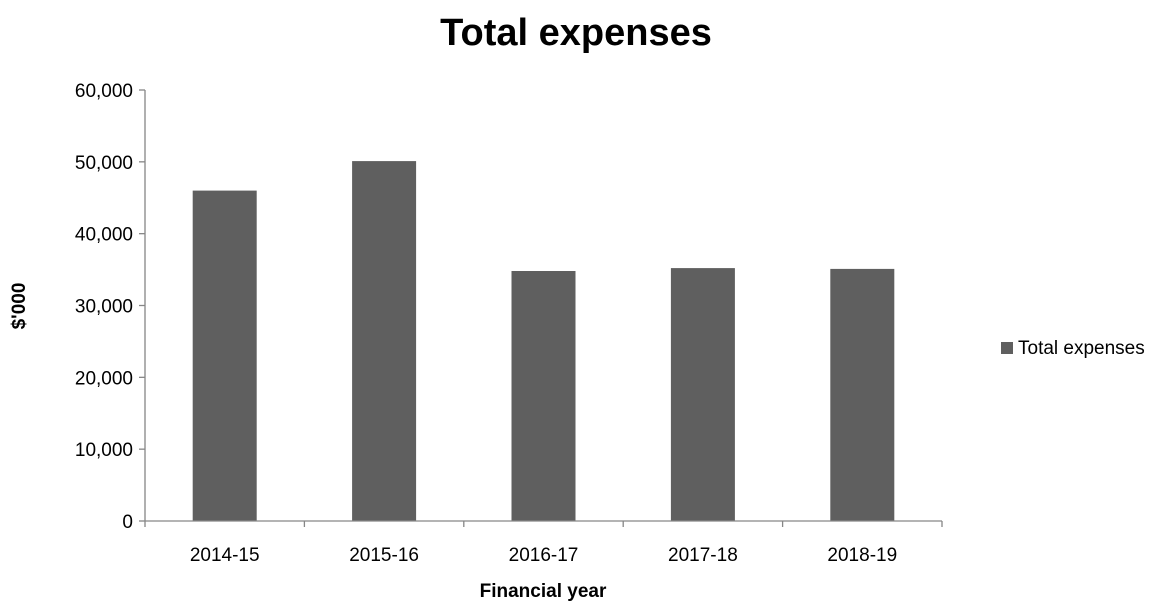 This screenshot has height=607, width=1175. What do you see at coordinates (127, 522) in the screenshot?
I see `y-tick-label: 0` at bounding box center [127, 522].